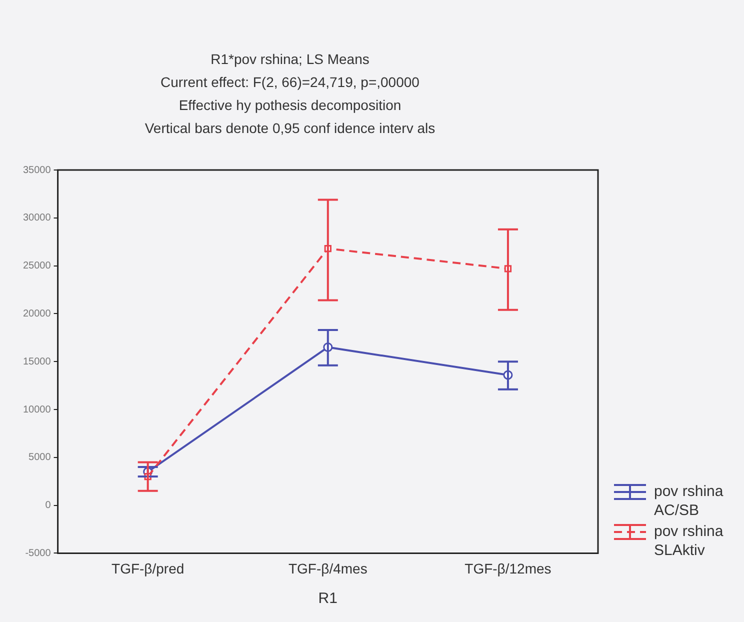  What do you see at coordinates (37, 266) in the screenshot?
I see `y-tick-label: 25000` at bounding box center [37, 266].